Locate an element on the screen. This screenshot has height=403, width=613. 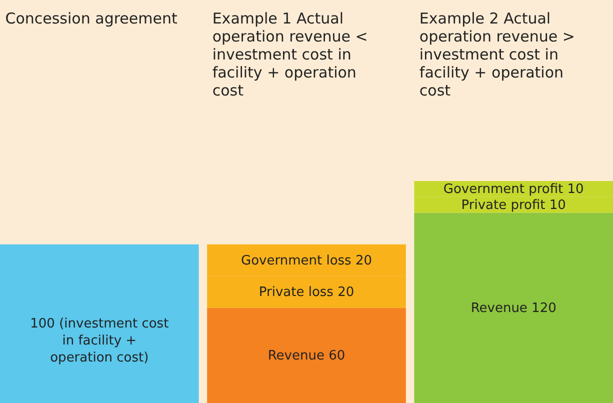
x-tick-label: Concession agreement is located at coordinates (91, 19).